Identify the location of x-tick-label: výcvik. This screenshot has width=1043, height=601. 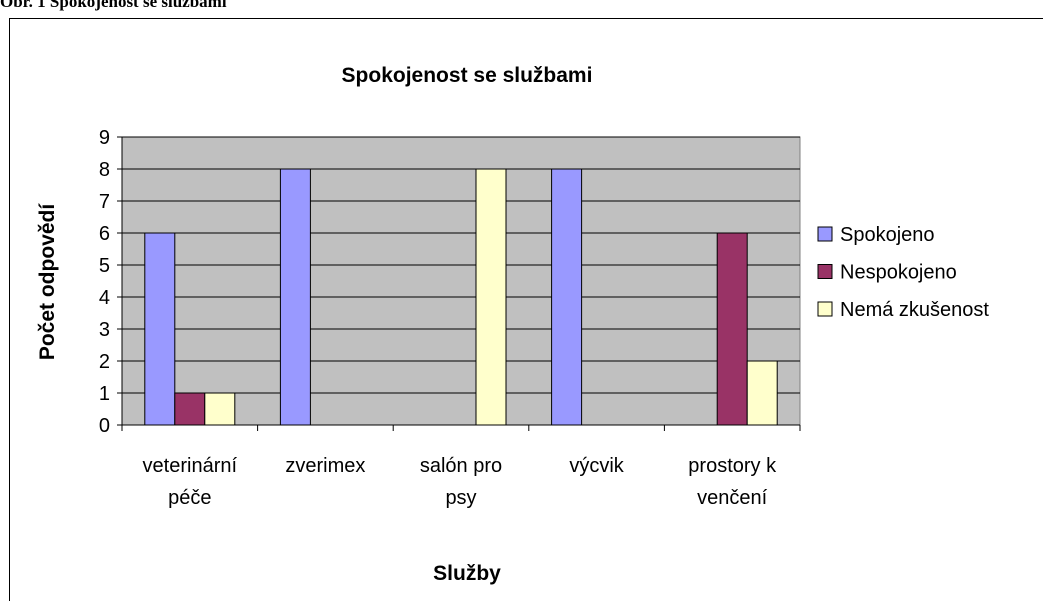
(596, 466).